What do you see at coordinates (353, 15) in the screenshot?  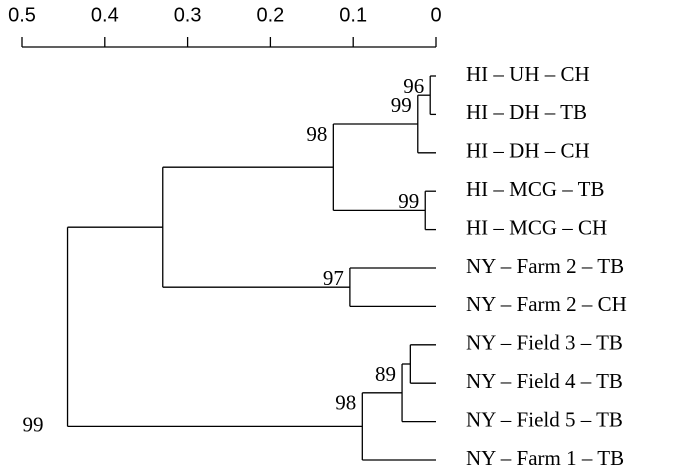 I see `x-tick-label: 0.1` at bounding box center [353, 15].